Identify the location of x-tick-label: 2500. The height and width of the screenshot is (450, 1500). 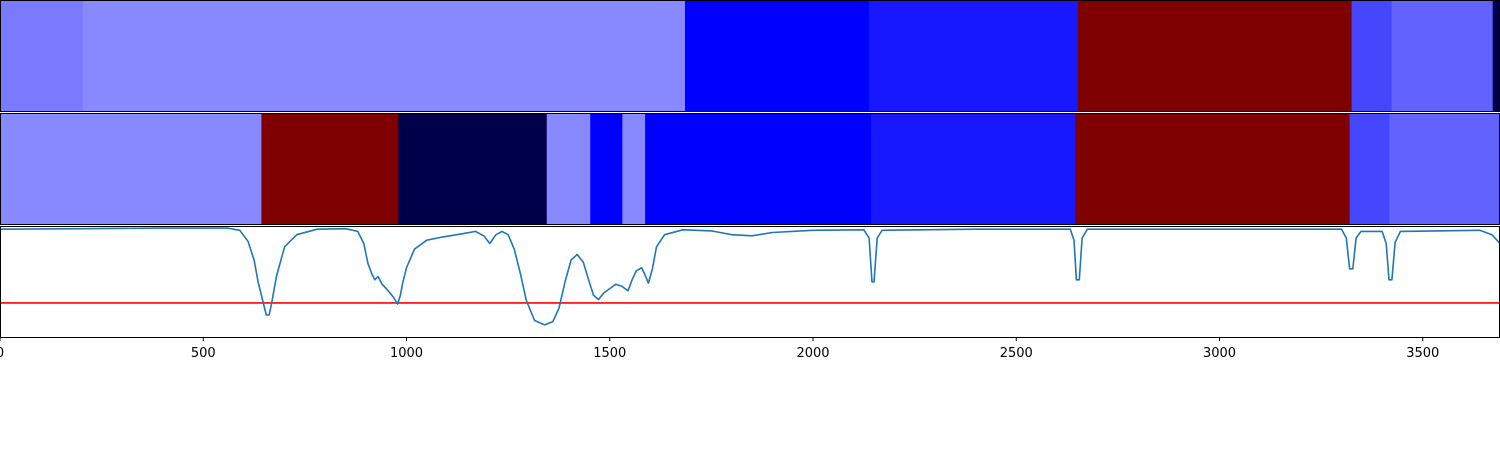
(1016, 353).